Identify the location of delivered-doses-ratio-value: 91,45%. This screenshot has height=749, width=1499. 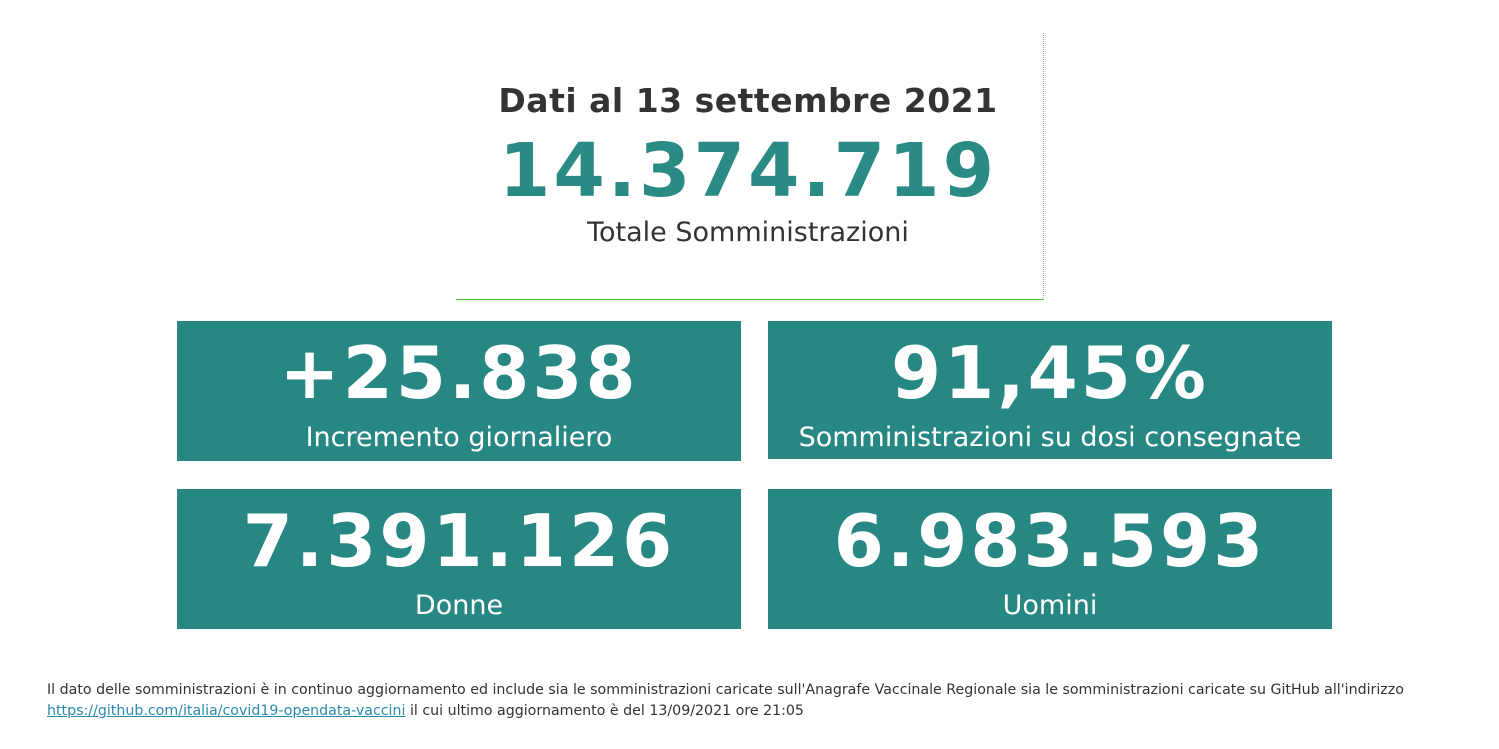
(1050, 373).